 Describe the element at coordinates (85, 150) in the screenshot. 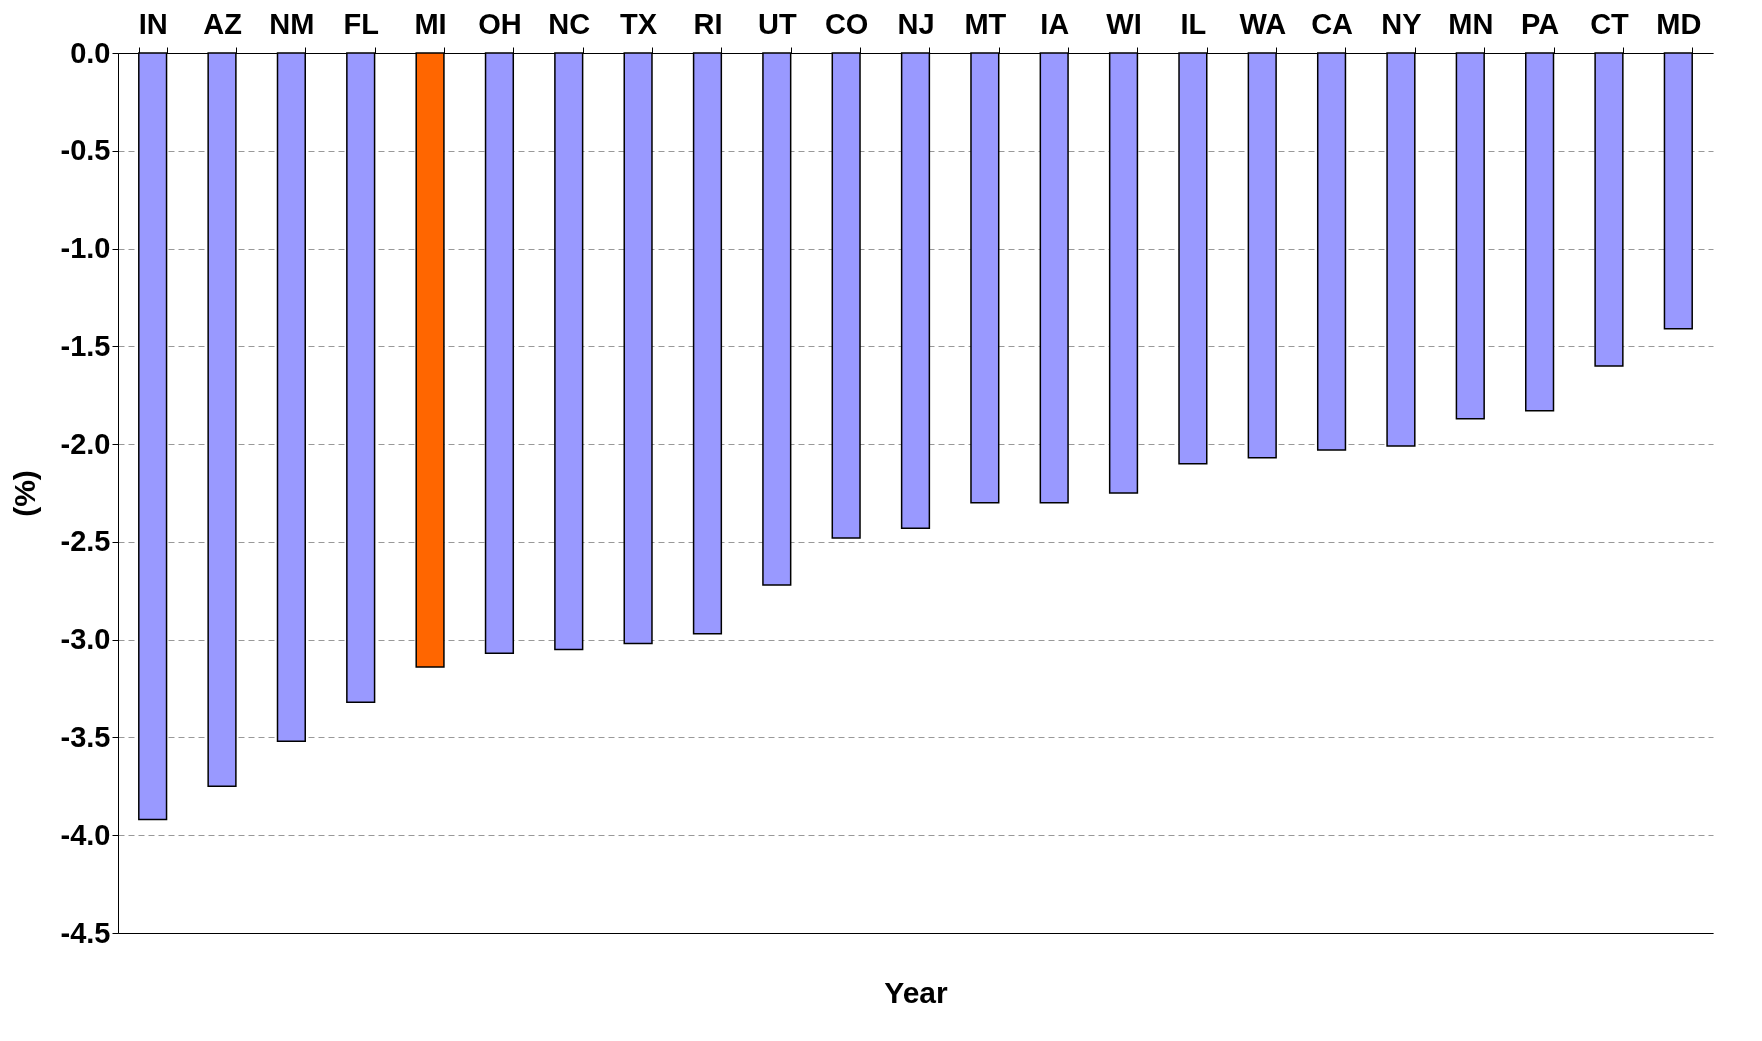

I see `y-tick-label: -0.5` at that location.